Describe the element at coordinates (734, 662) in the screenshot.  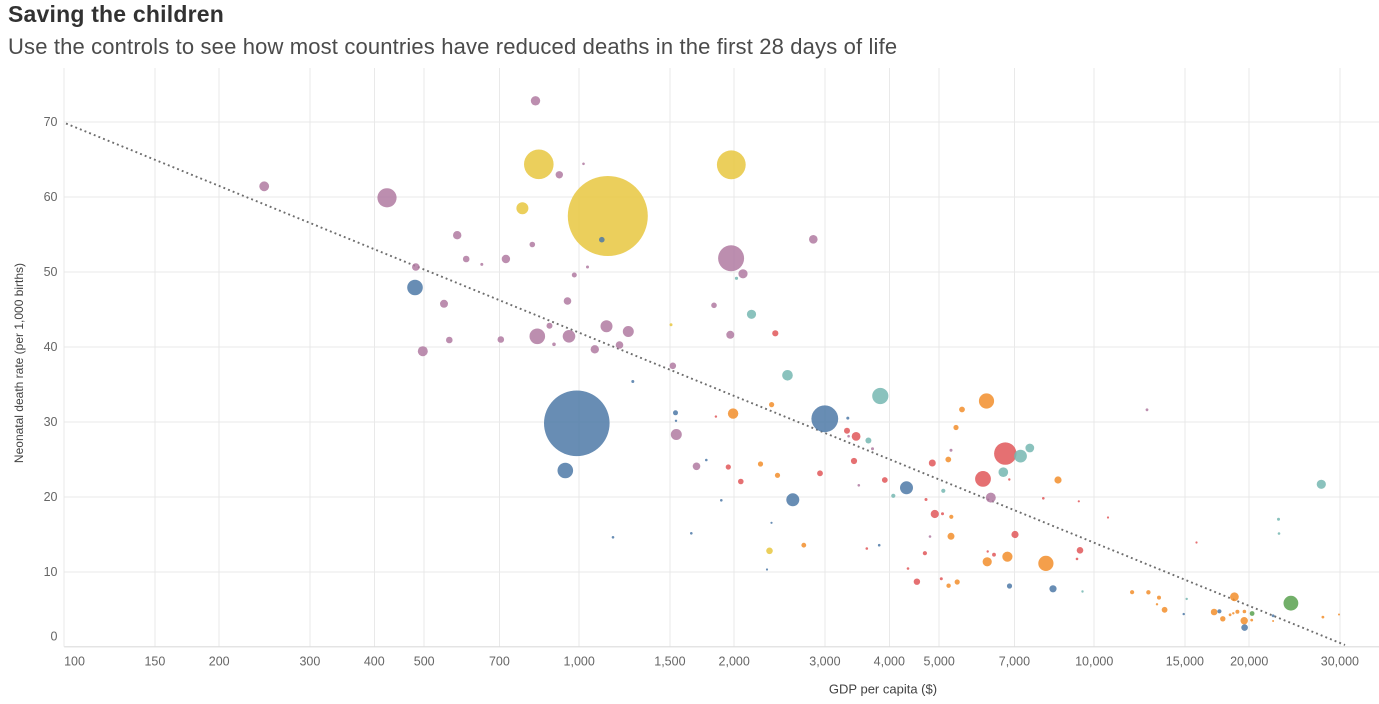
I see `svg-text: 2,000` at that location.